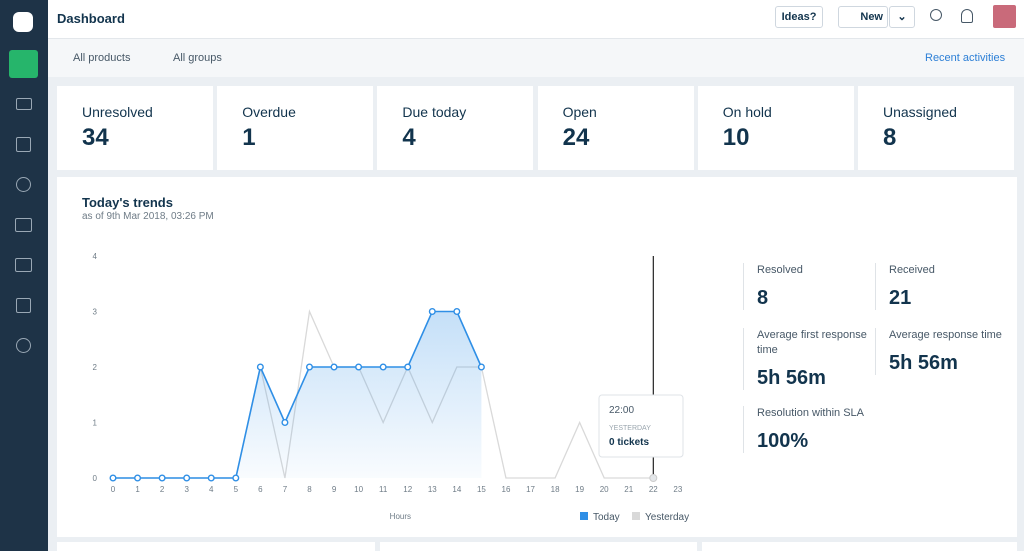 The width and height of the screenshot is (1024, 551). Describe the element at coordinates (780, 270) in the screenshot. I see `stat-label: Resolved` at that location.